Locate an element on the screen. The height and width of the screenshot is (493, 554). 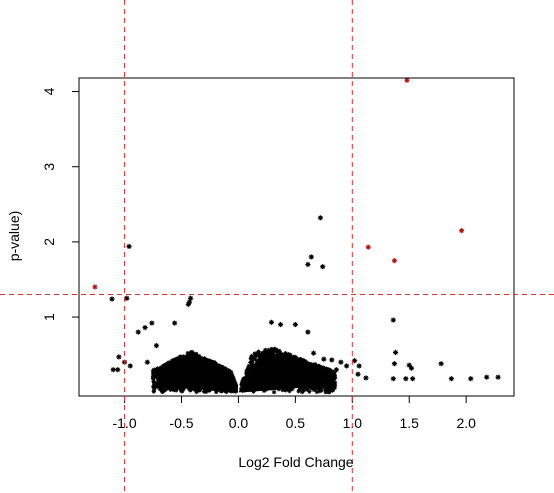
x-axis-title: Log2 Fold Change is located at coordinates (295, 462).